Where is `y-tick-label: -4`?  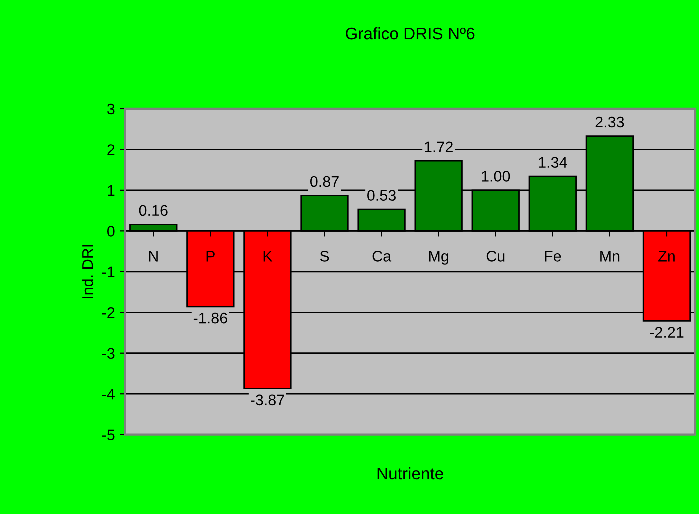
y-tick-label: -4 is located at coordinates (108, 394).